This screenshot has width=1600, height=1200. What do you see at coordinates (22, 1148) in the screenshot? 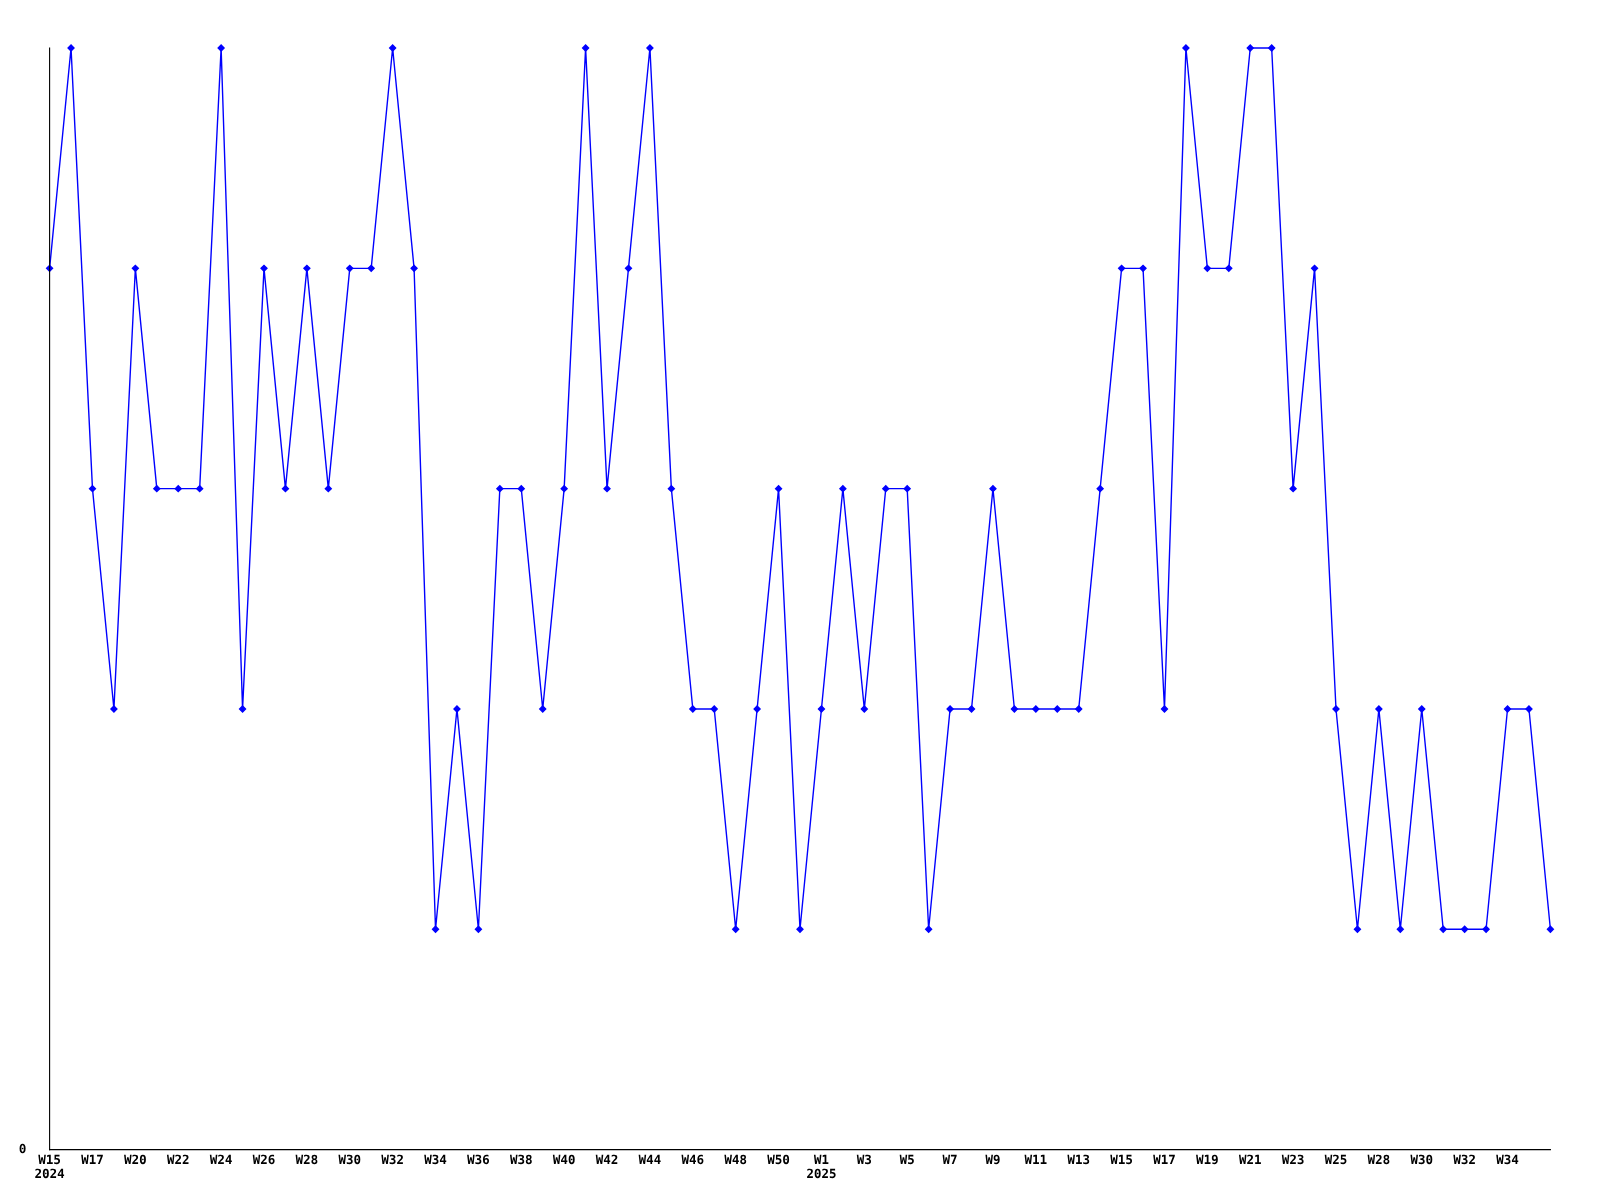
I see `text: 0` at bounding box center [22, 1148].